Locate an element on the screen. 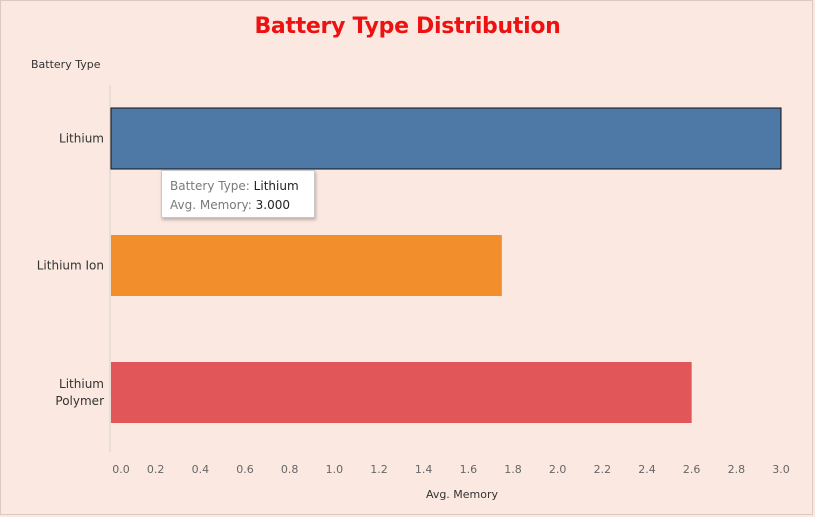 The height and width of the screenshot is (517, 815). chart-title: Battery Type Distribution is located at coordinates (407, 26).